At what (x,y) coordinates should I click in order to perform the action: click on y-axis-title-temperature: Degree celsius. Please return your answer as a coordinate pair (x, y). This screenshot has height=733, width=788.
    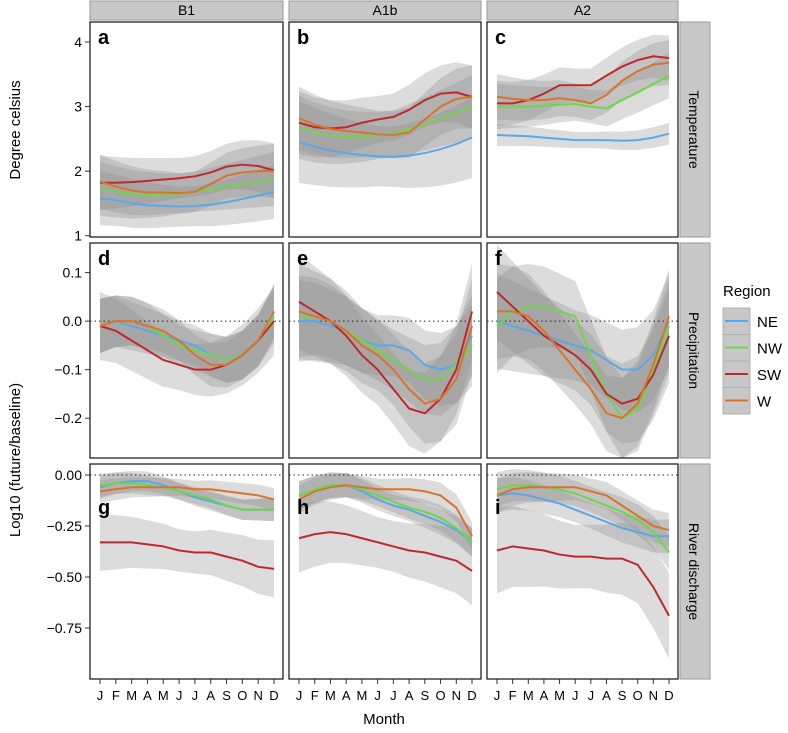
    Looking at the image, I should click on (15, 129).